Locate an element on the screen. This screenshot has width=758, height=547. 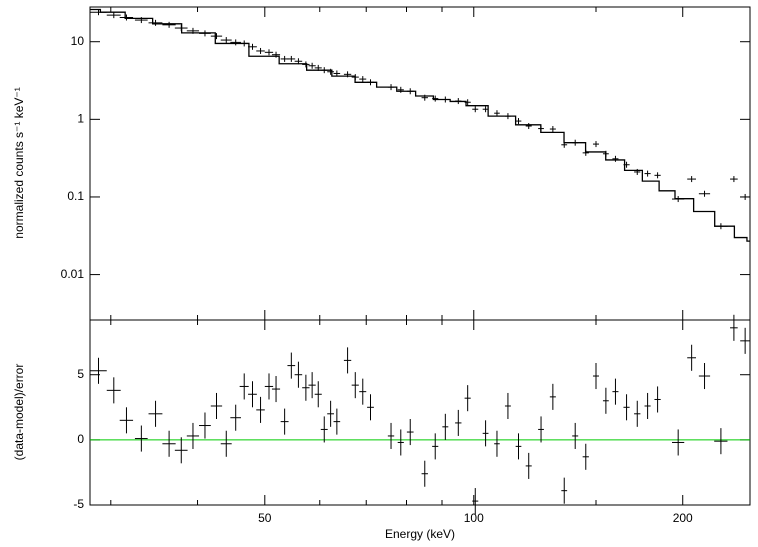
y-axis-label: normalized counts s⁻¹ keV⁻¹ is located at coordinates (19, 162).